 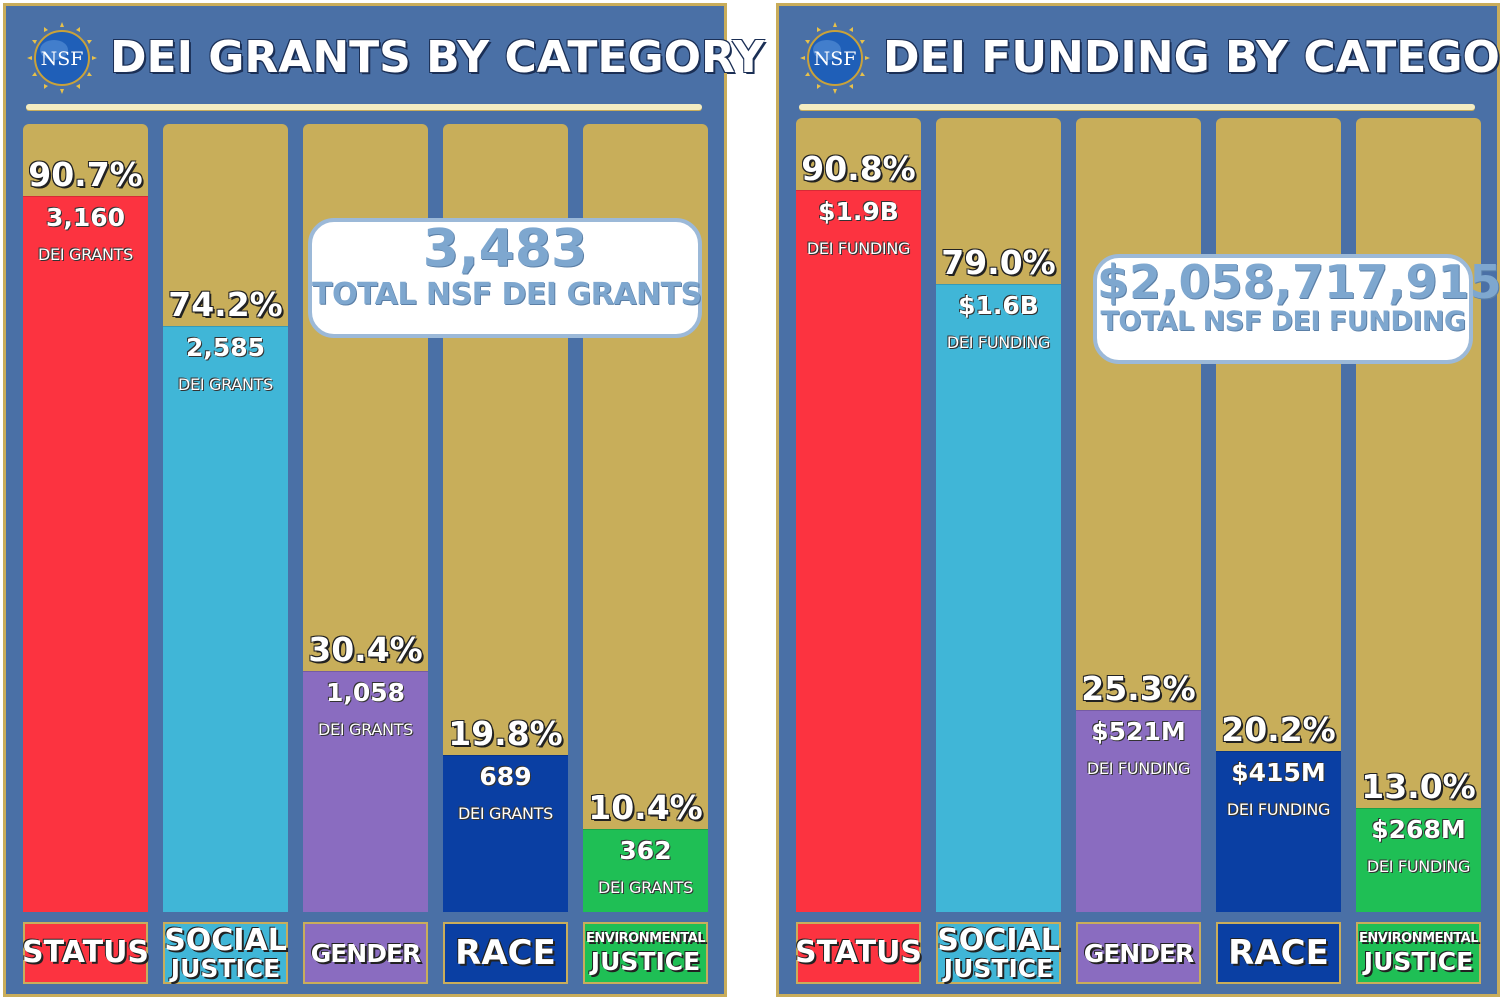 What do you see at coordinates (505, 733) in the screenshot?
I see `percent-label: 19.8%` at bounding box center [505, 733].